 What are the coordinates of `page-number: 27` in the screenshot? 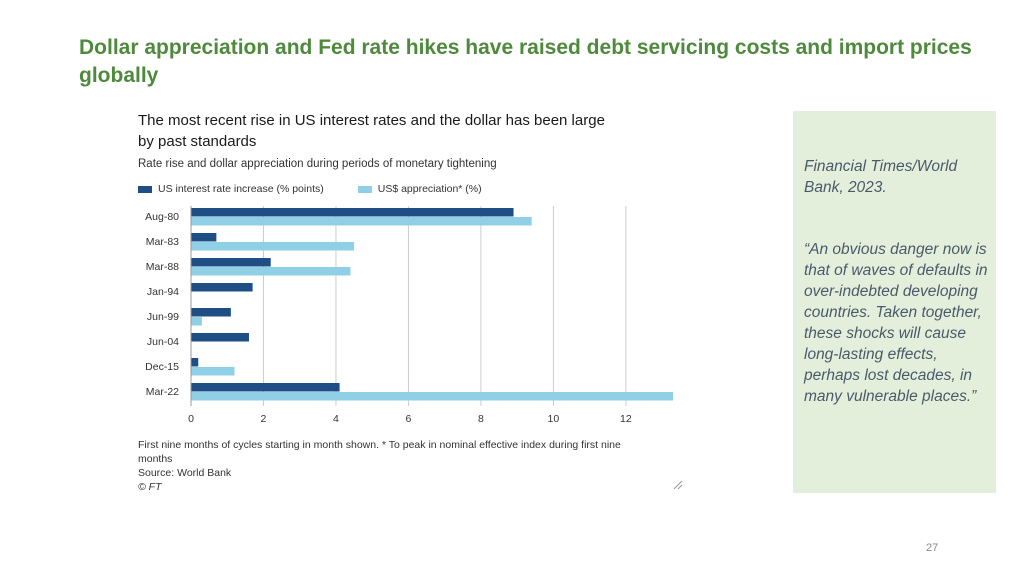 It's located at (932, 548).